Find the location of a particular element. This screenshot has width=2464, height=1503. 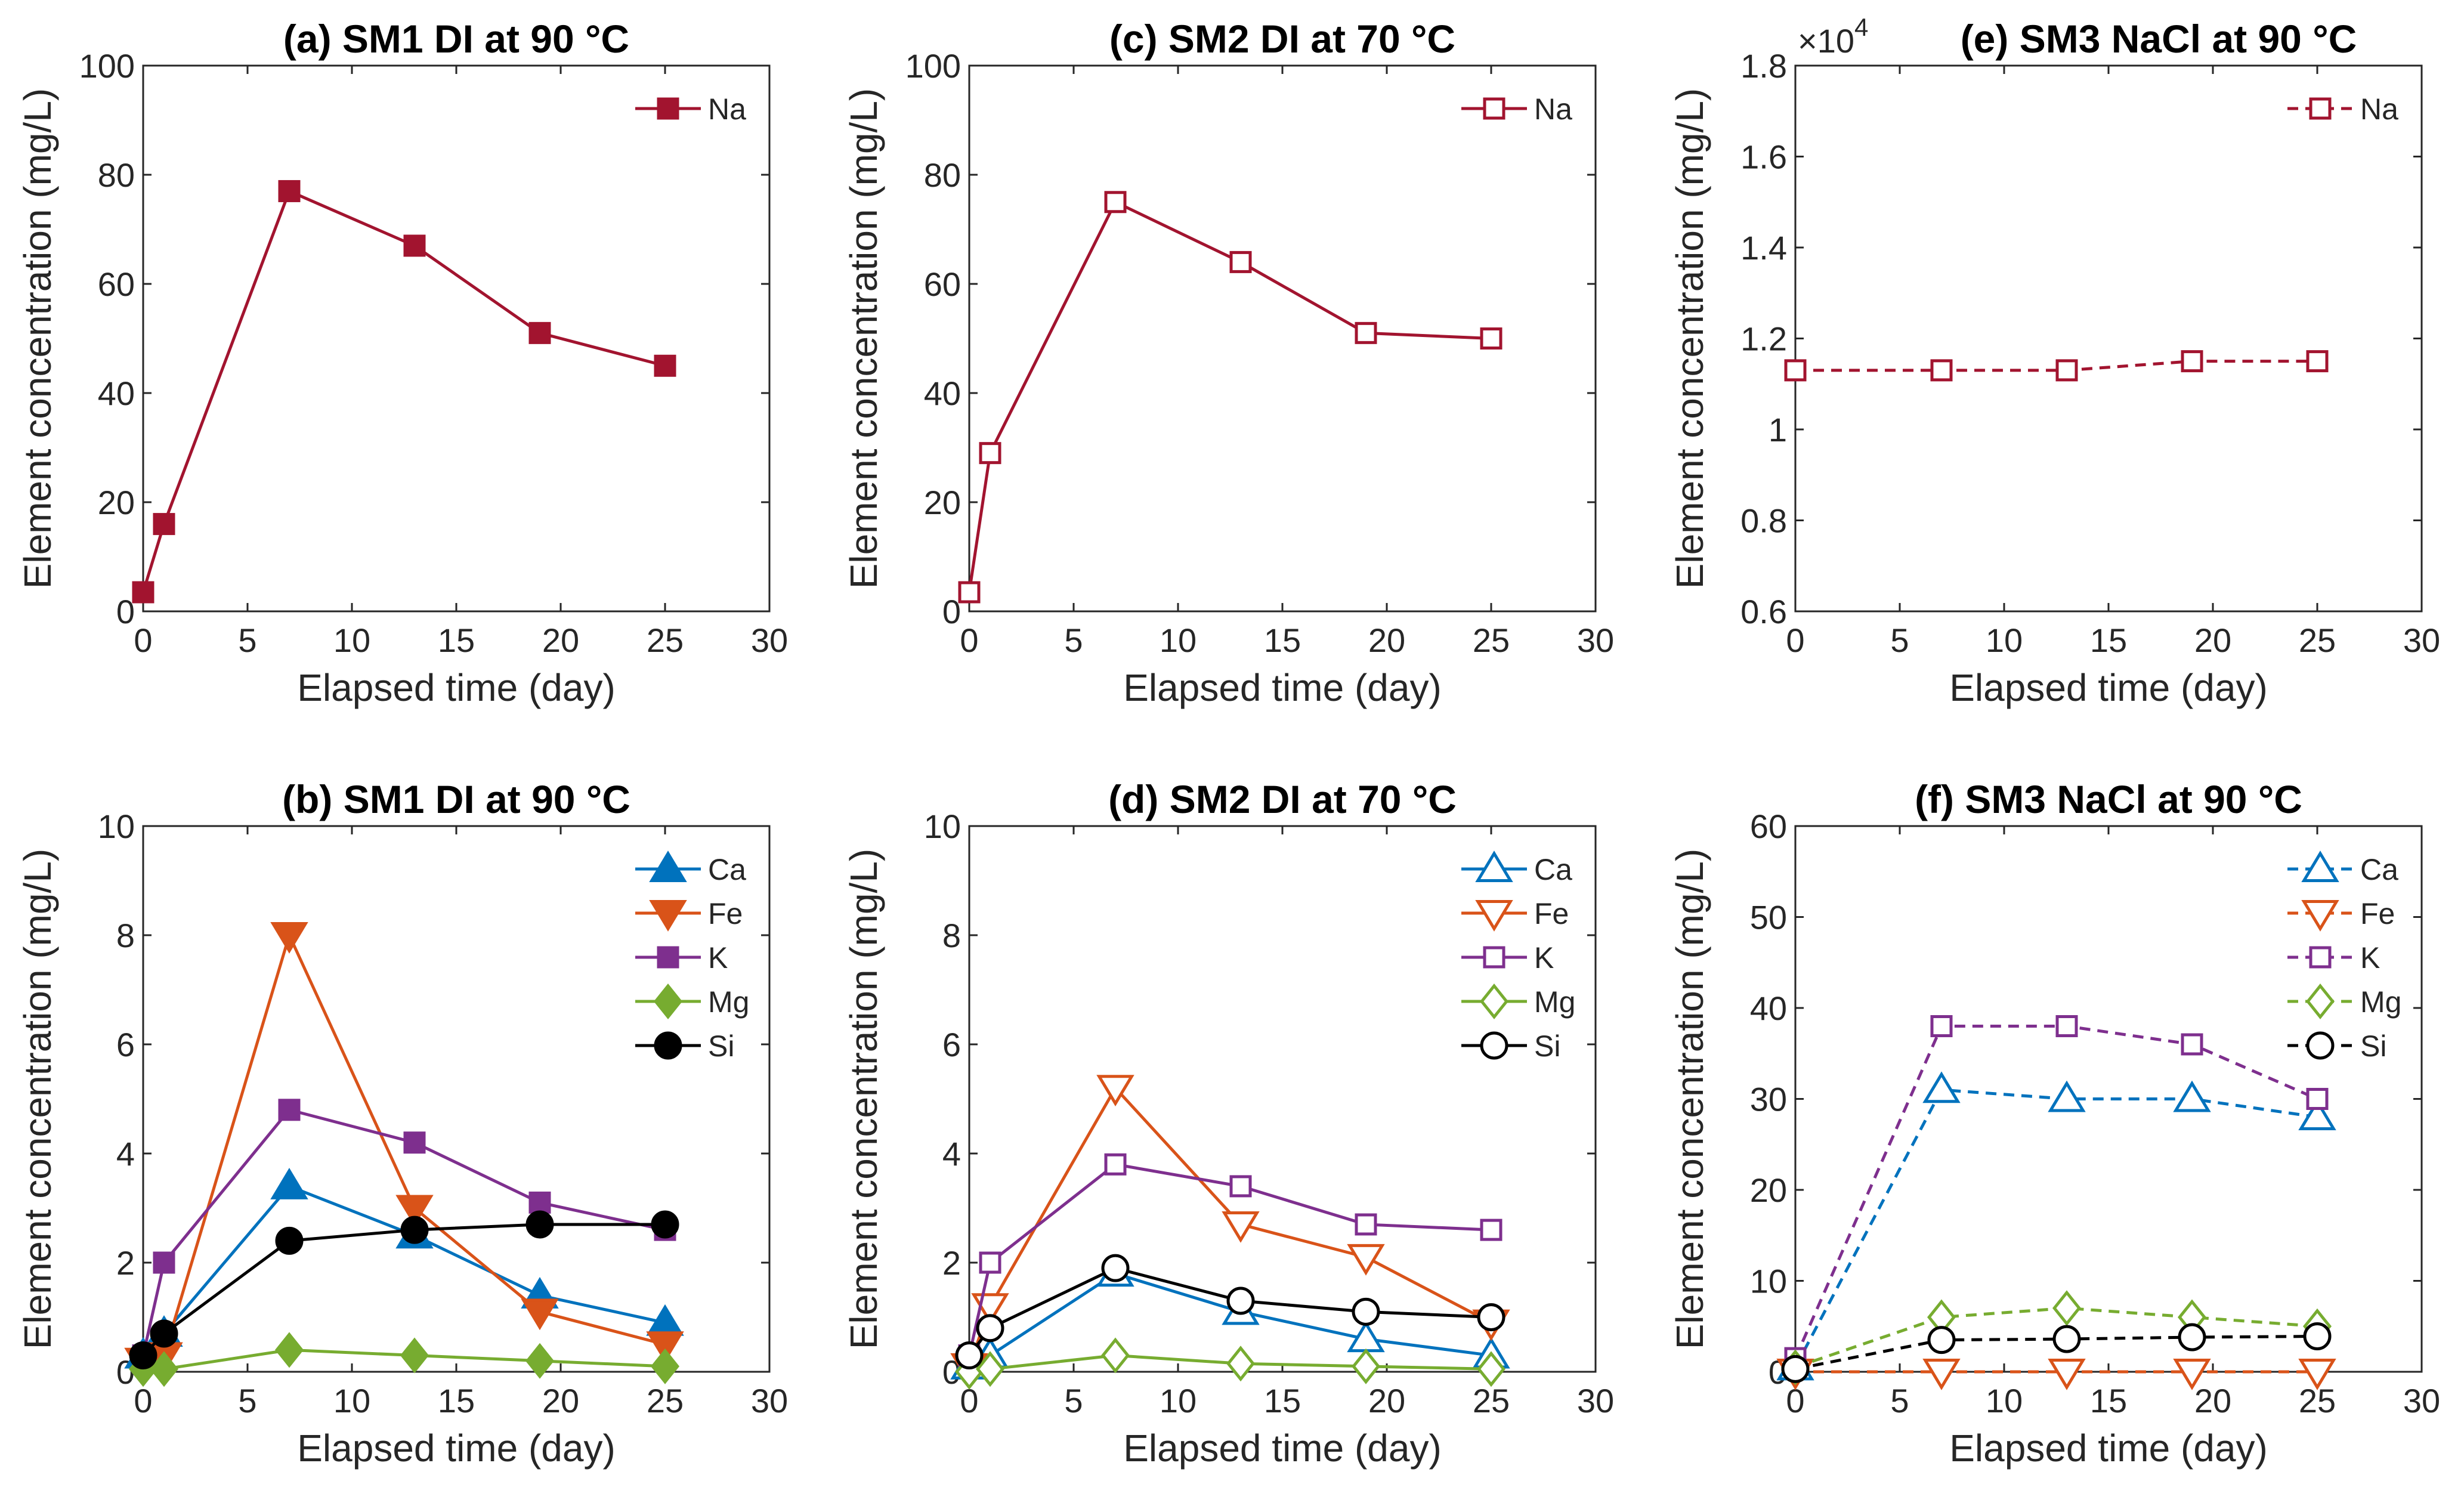

panel-e-legend: Na is located at coordinates (2342, 109).